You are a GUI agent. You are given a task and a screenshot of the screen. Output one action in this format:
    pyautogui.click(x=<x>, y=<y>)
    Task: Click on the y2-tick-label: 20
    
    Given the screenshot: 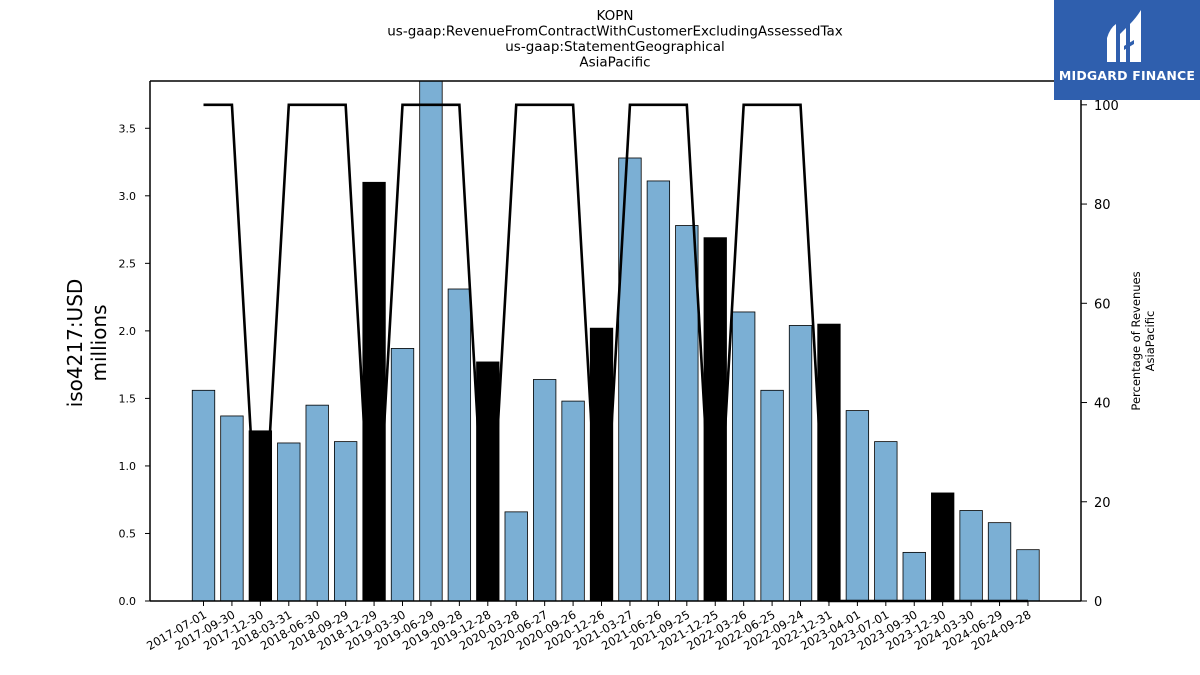 What is the action you would take?
    pyautogui.click(x=1102, y=503)
    